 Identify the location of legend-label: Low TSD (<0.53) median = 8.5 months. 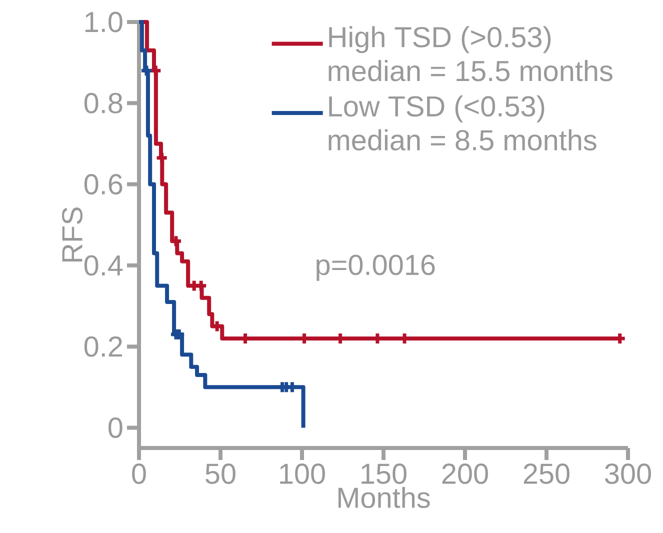
(462, 122).